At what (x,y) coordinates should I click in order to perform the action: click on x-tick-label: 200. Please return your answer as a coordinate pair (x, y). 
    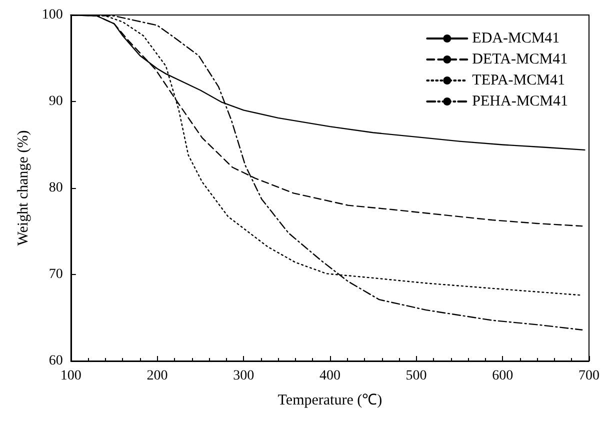
    Looking at the image, I should click on (157, 376).